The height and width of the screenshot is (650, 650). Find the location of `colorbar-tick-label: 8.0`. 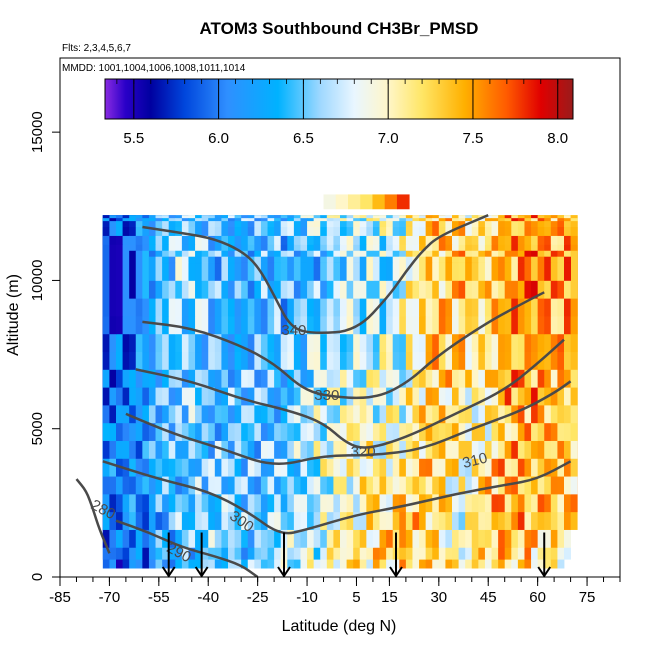

colorbar-tick-label: 8.0 is located at coordinates (557, 138).